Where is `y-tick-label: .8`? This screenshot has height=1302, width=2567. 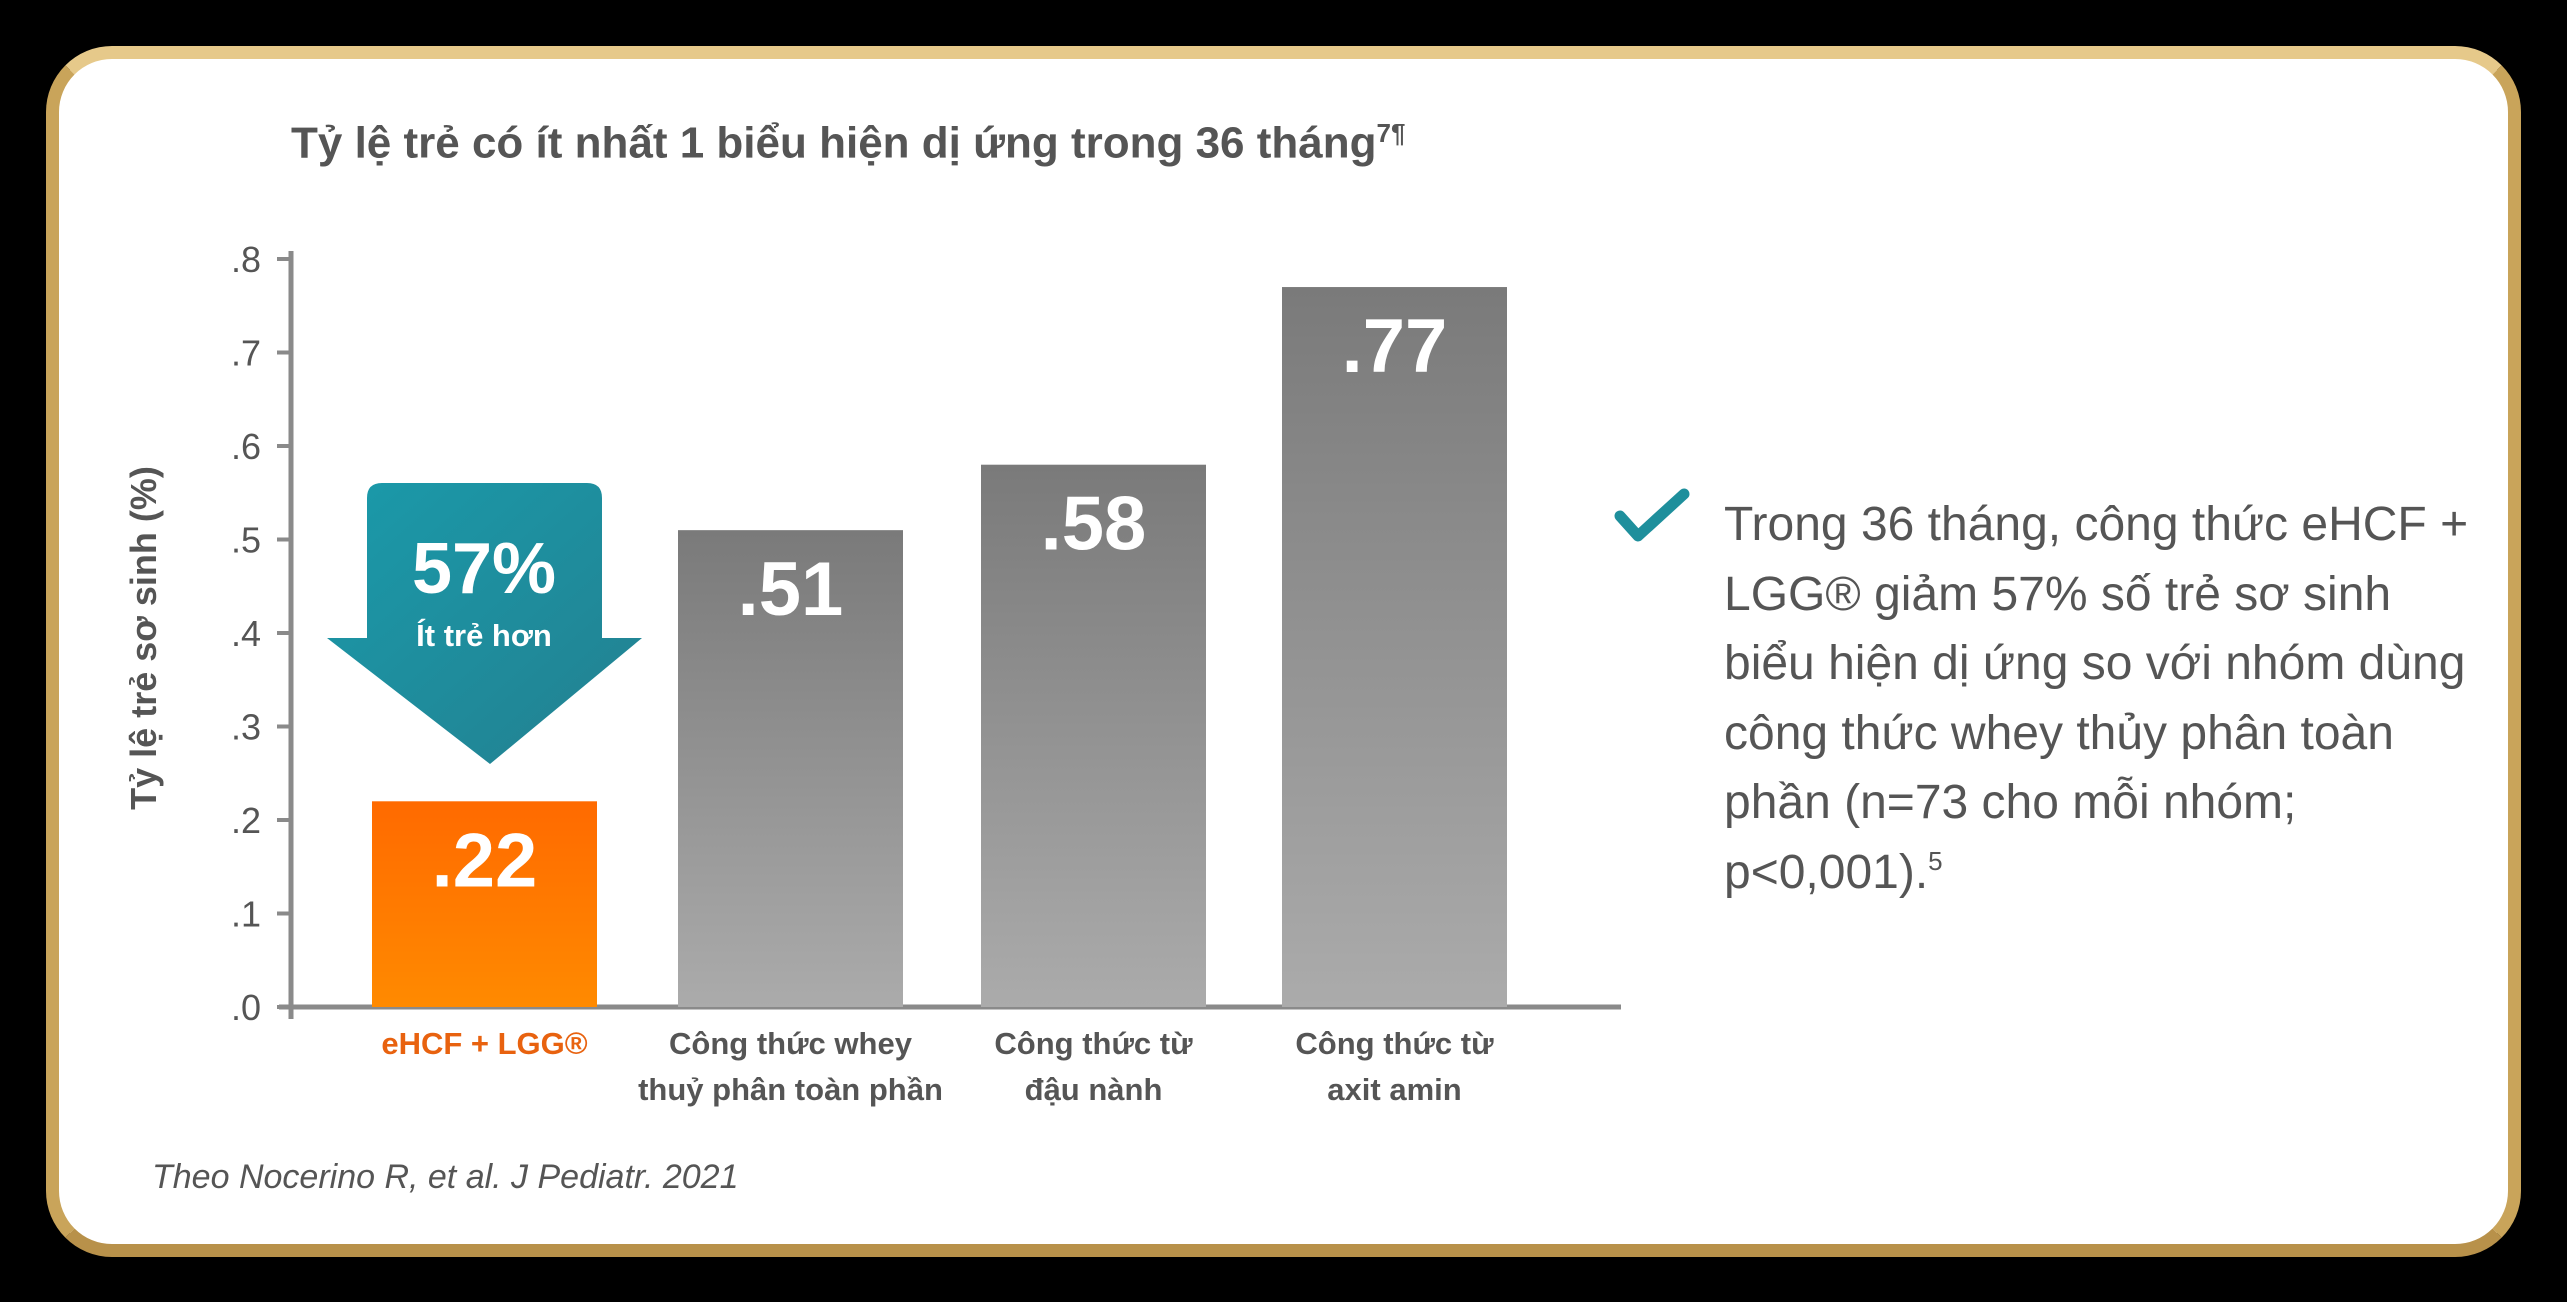 y-tick-label: .8 is located at coordinates (246, 259).